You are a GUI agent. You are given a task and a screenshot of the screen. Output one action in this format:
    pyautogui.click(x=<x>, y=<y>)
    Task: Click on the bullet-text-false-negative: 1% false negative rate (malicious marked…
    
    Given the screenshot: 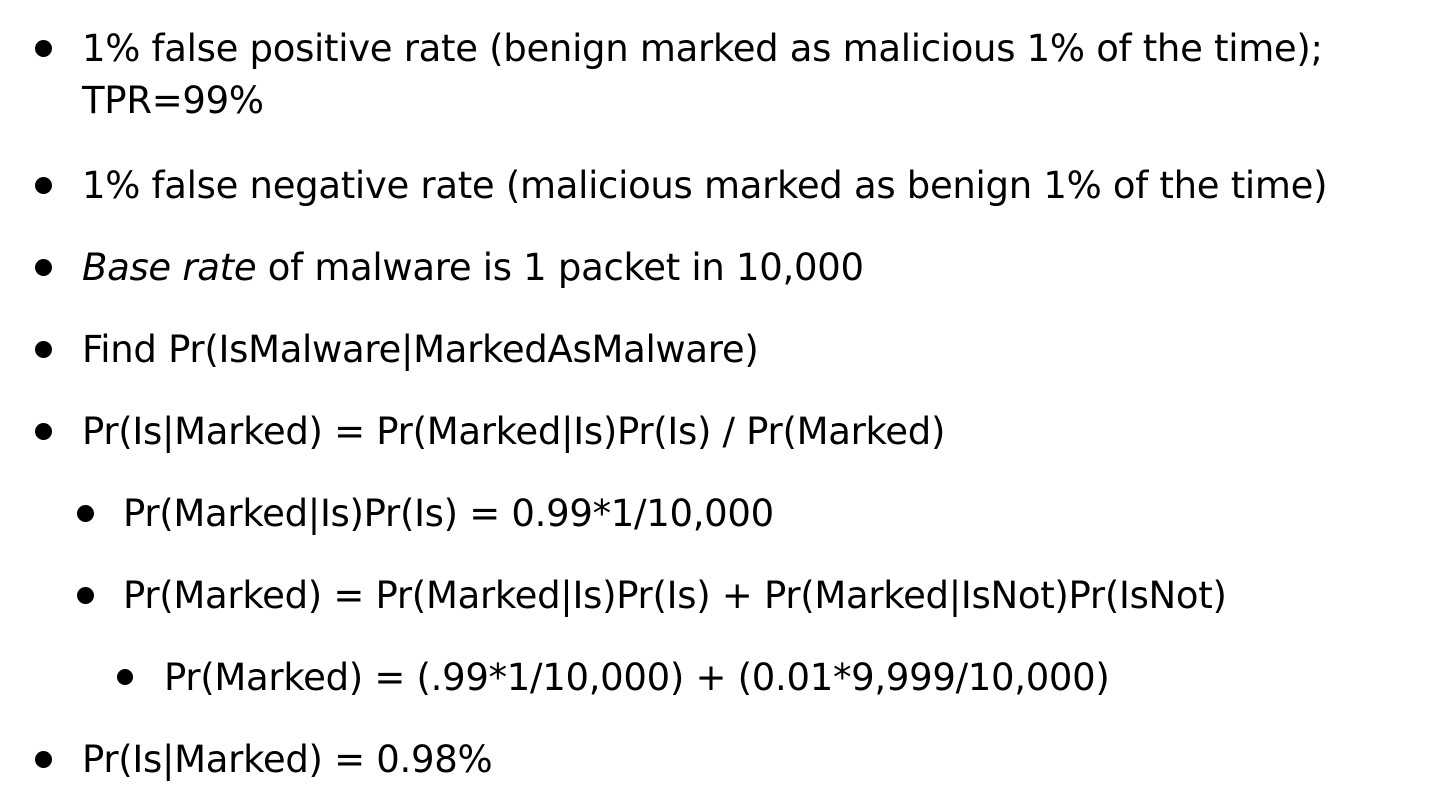 What is the action you would take?
    pyautogui.click(x=705, y=185)
    